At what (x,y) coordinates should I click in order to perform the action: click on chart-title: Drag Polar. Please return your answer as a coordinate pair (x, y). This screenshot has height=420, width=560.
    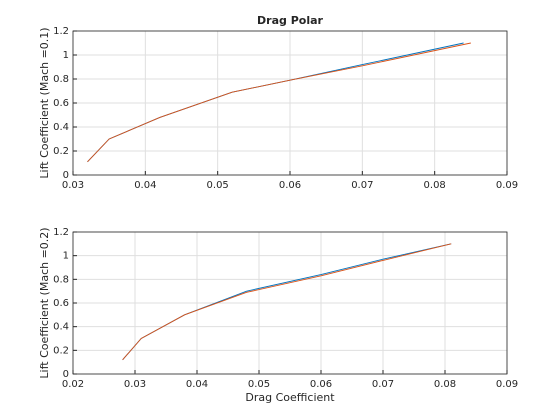
    Looking at the image, I should click on (290, 20).